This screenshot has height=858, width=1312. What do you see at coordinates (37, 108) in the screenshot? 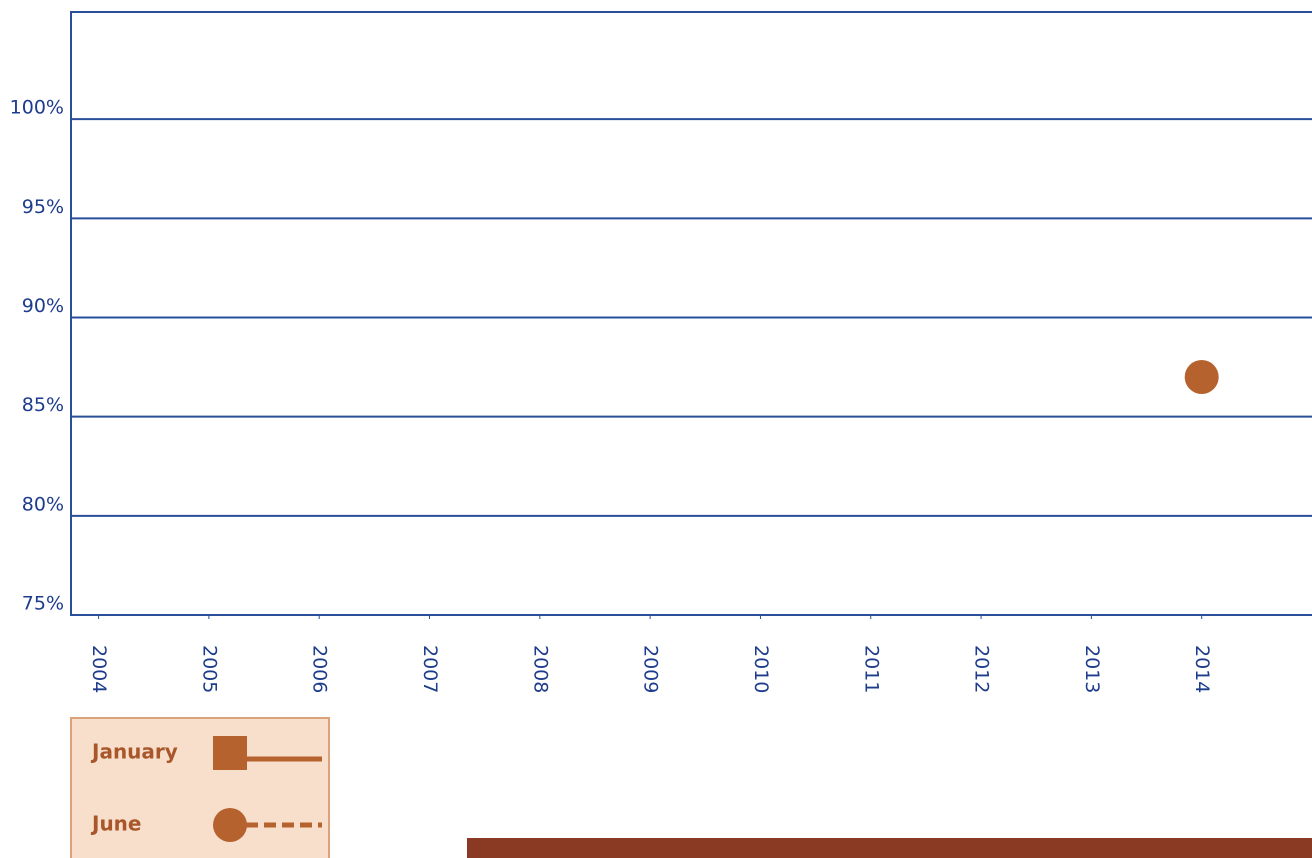
I see `y-tick-label: 100%` at bounding box center [37, 108].